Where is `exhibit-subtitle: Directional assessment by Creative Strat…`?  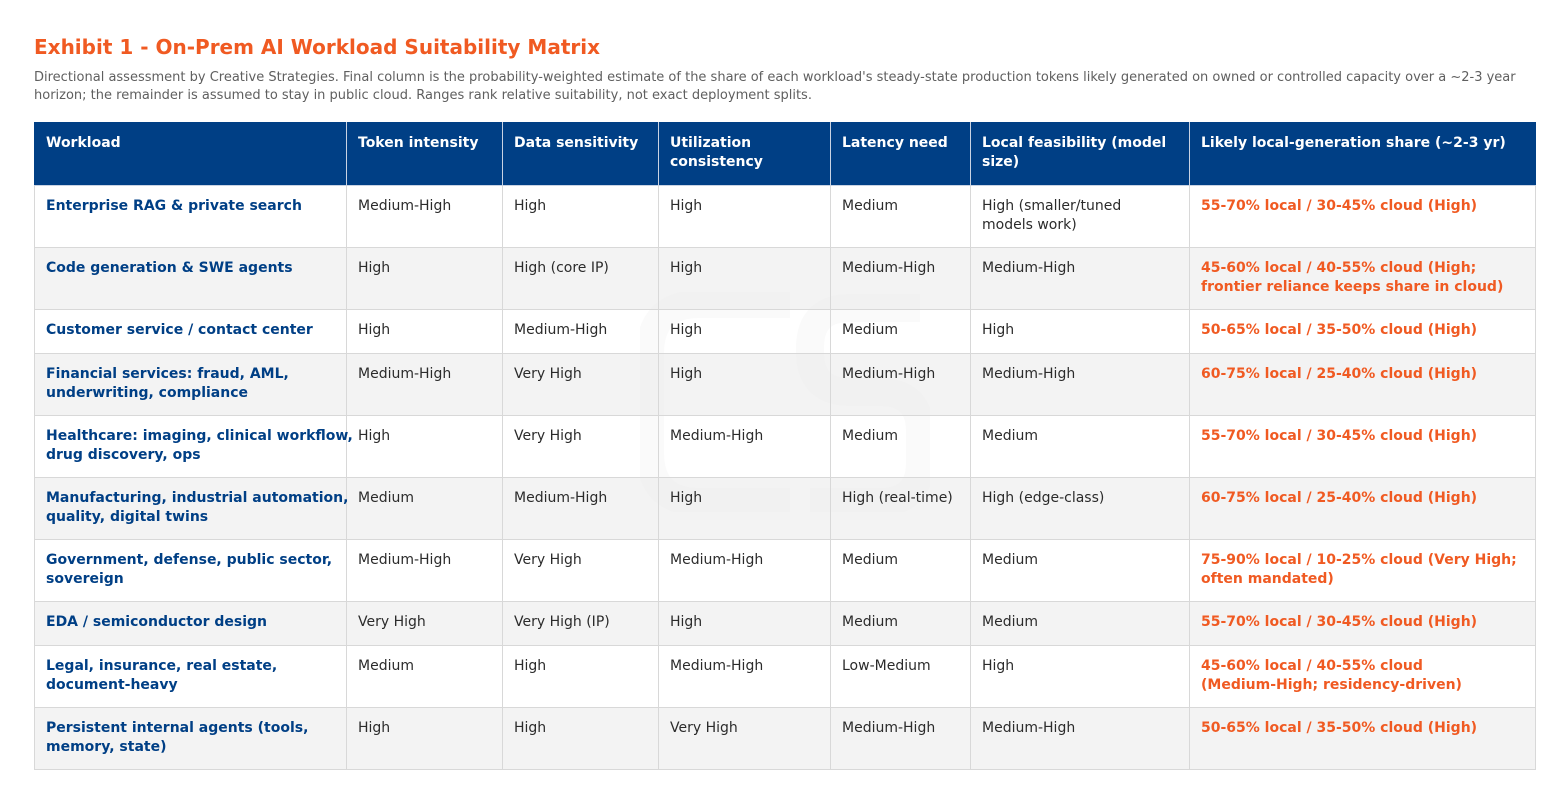
exhibit-subtitle: Directional assessment by Creative Strat… is located at coordinates (784, 86).